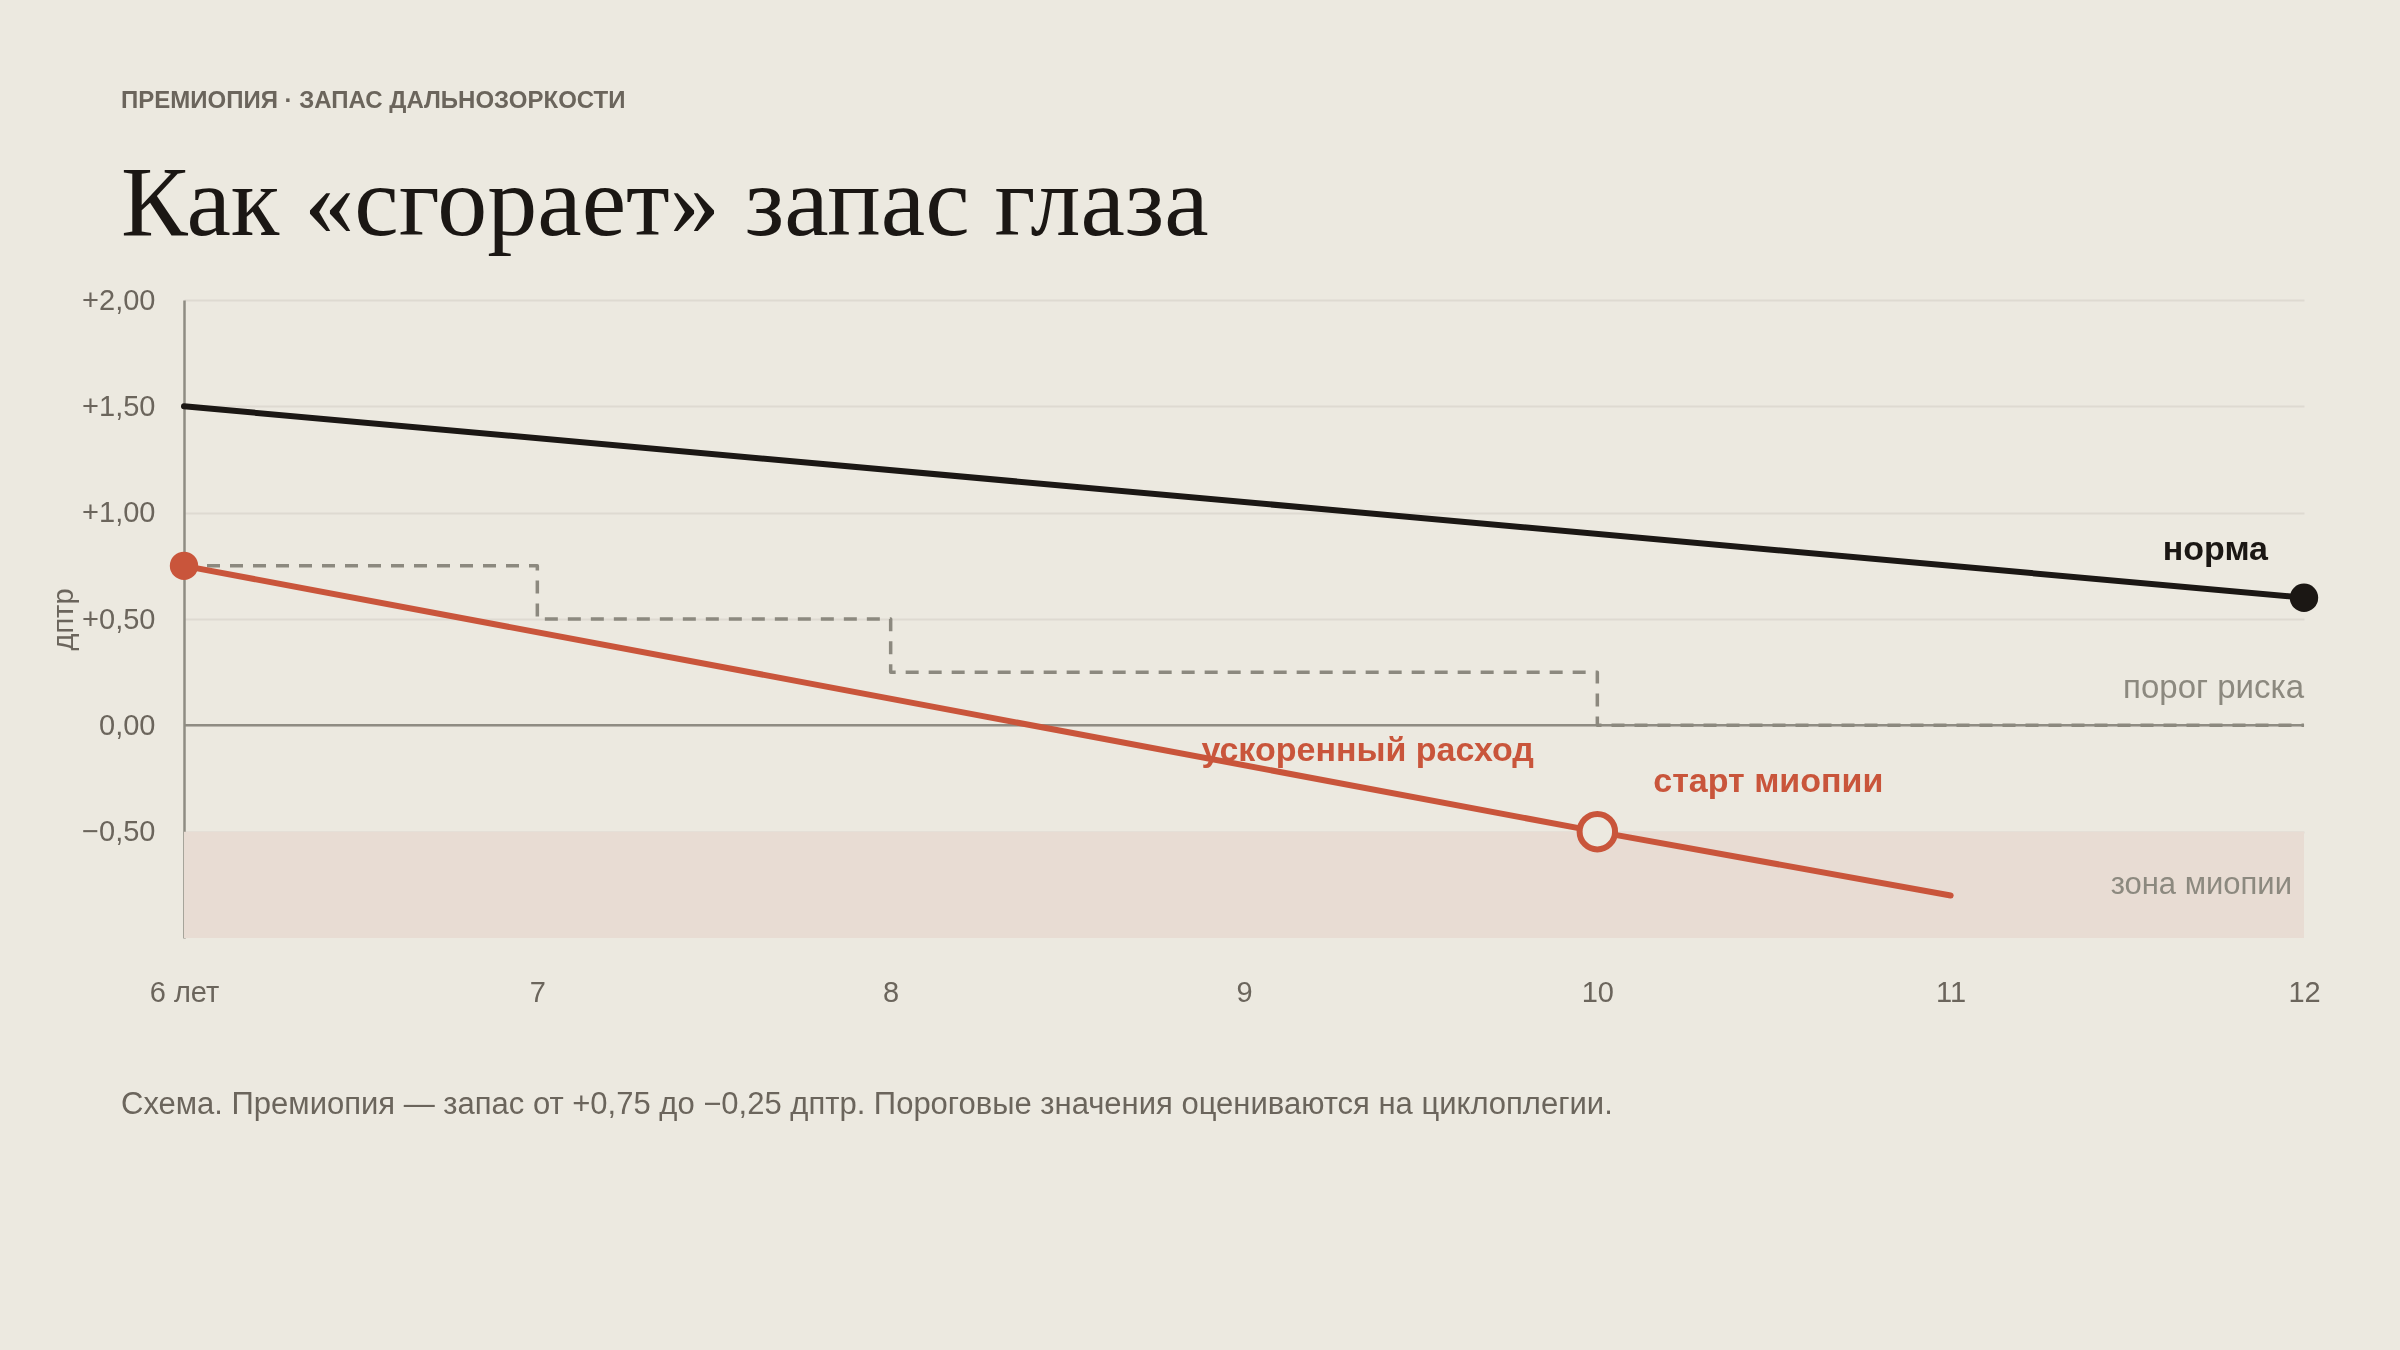  I want to click on series-label: порог риска, so click(2214, 687).